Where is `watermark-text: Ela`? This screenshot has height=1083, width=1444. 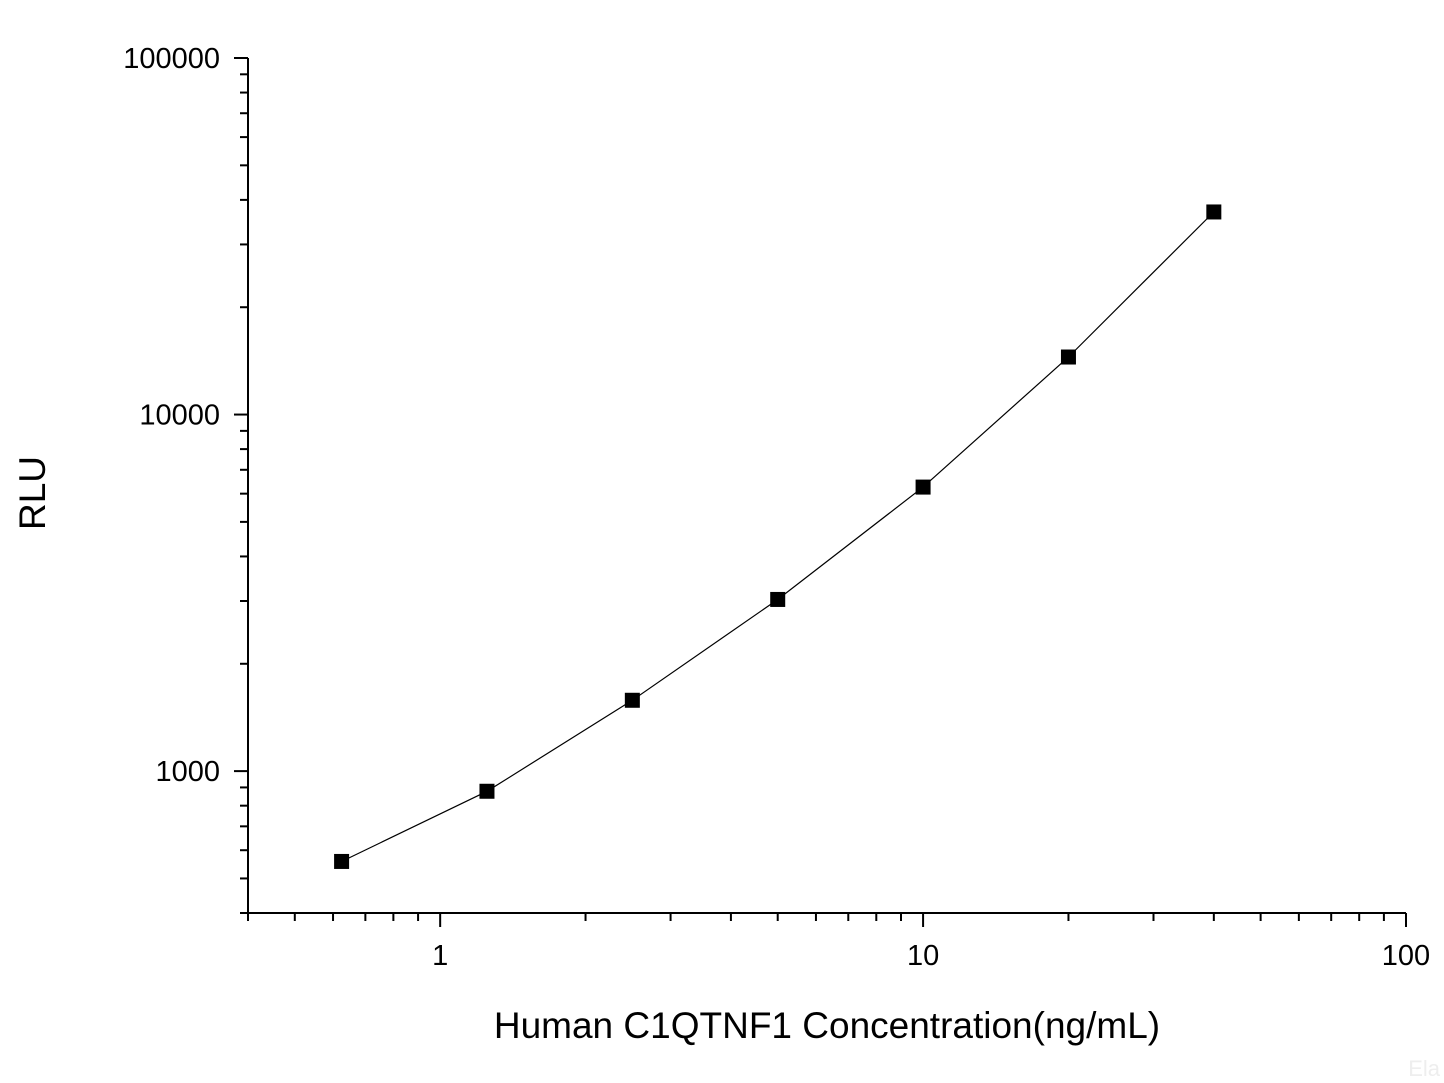 watermark-text: Ela is located at coordinates (1424, 1068).